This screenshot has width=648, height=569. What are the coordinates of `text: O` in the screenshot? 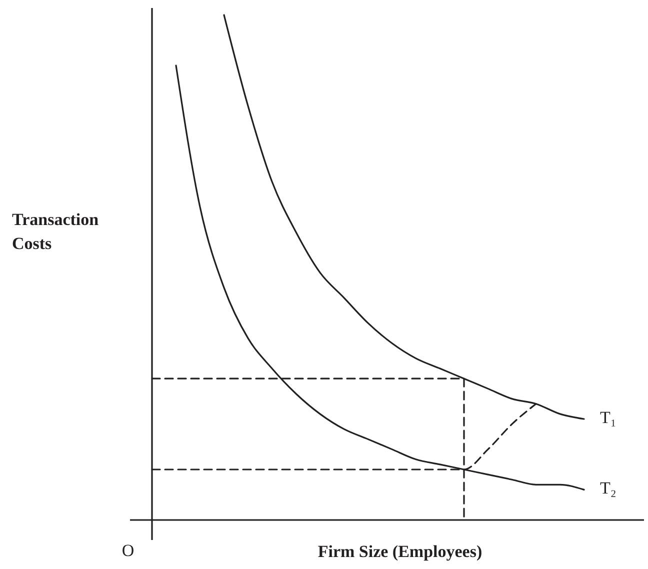 It's located at (128, 550).